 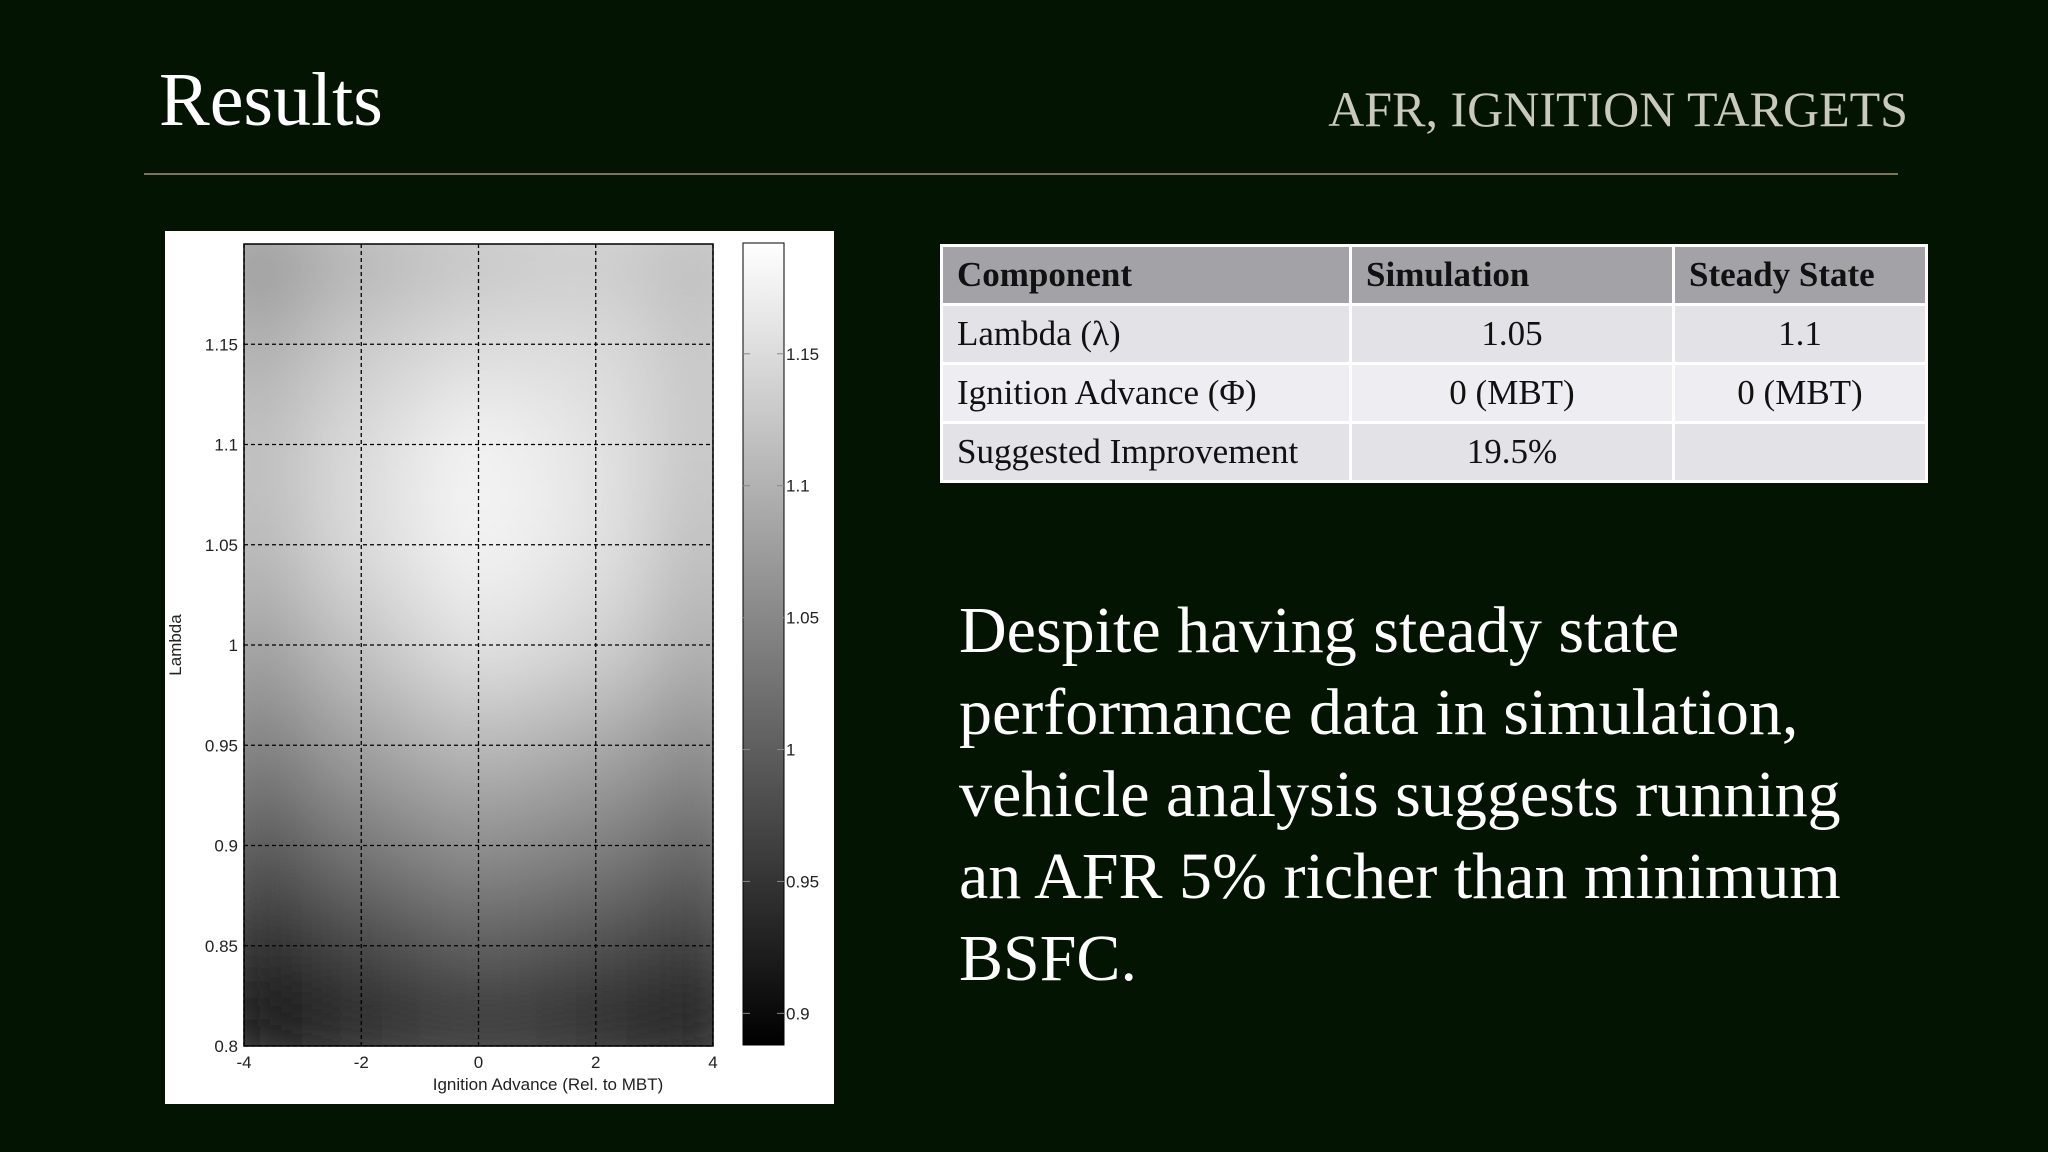 What do you see at coordinates (763, 644) in the screenshot?
I see `colorbar` at bounding box center [763, 644].